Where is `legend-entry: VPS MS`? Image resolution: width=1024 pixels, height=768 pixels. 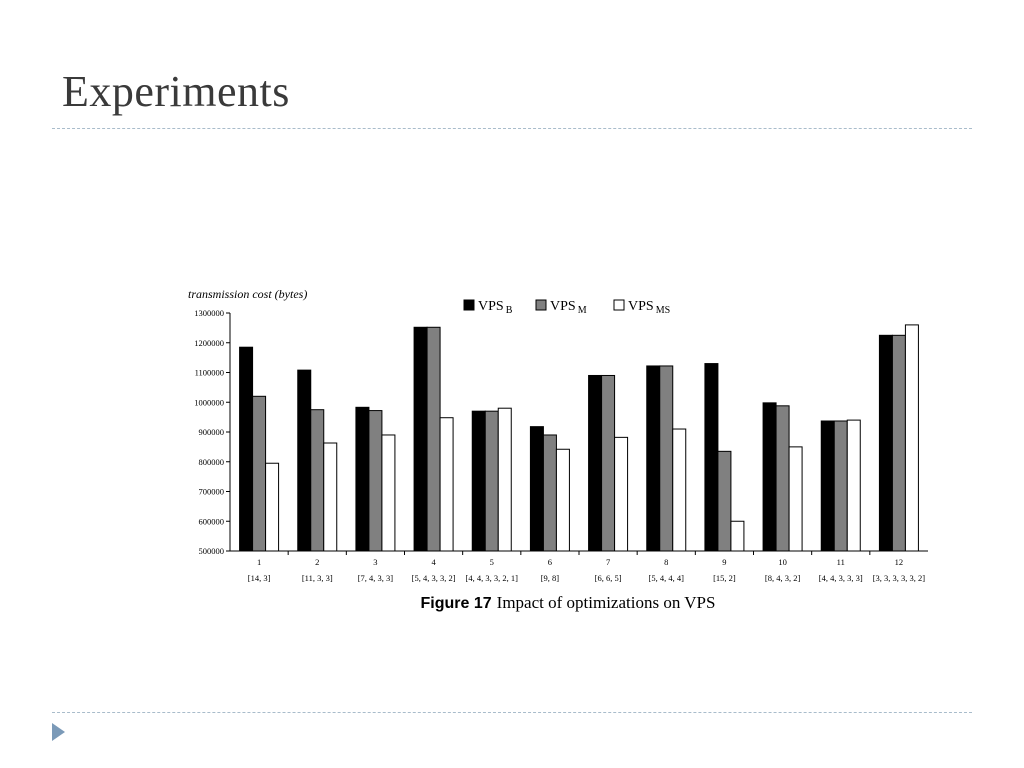 legend-entry: VPS MS is located at coordinates (649, 307).